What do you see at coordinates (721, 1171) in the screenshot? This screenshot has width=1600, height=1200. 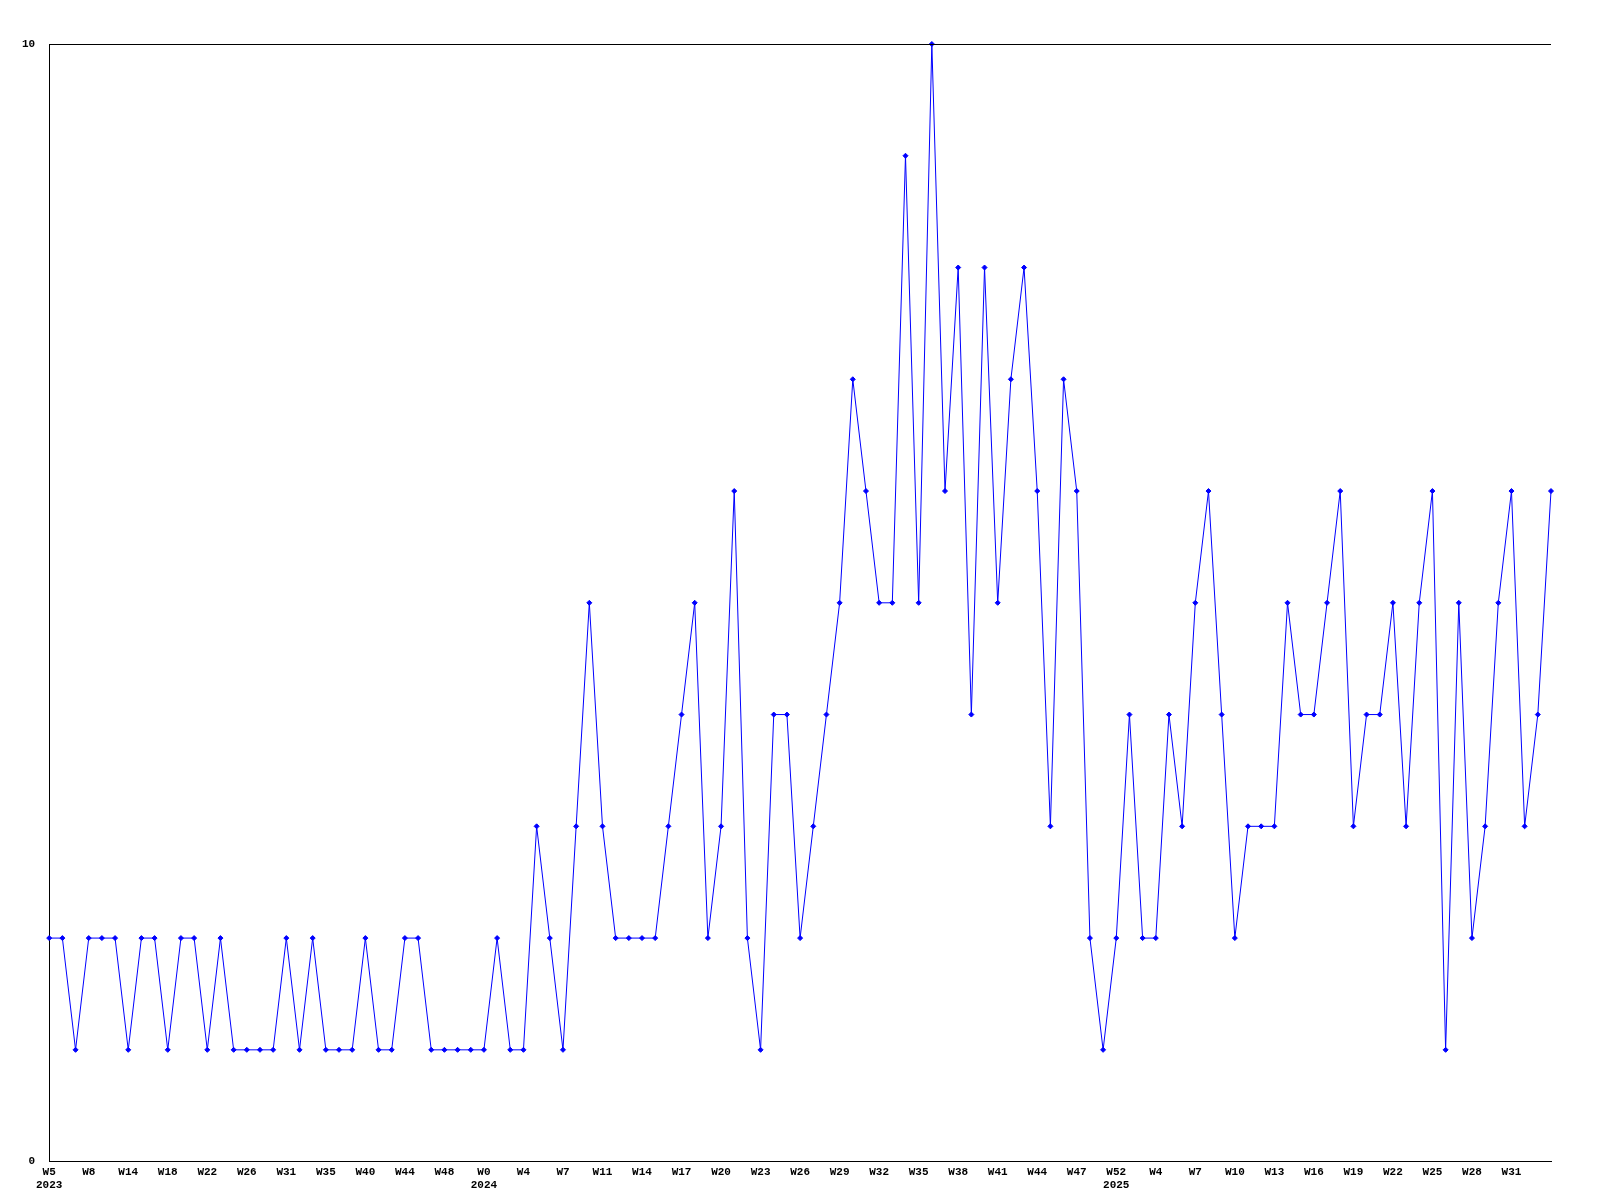 I see `x-tick-label: W20` at bounding box center [721, 1171].